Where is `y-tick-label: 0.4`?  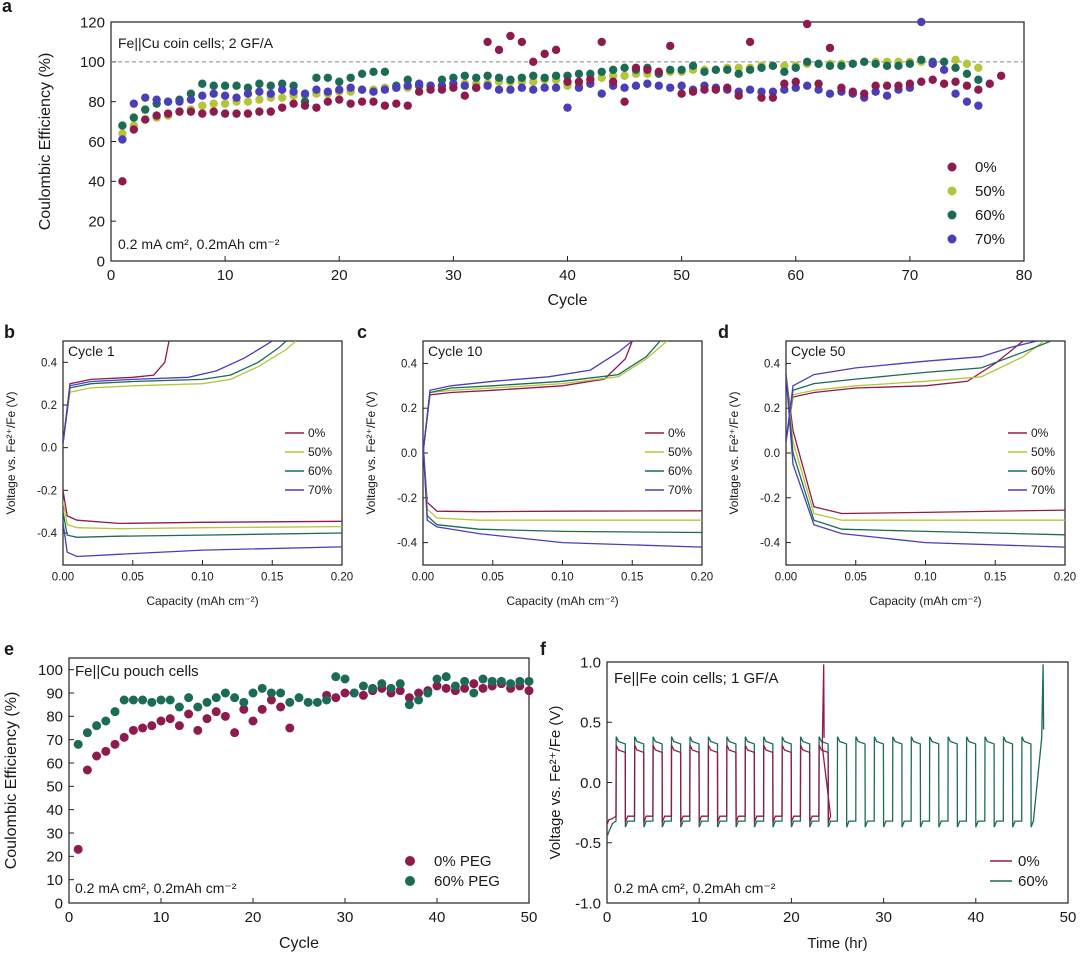
y-tick-label: 0.4 is located at coordinates (772, 364).